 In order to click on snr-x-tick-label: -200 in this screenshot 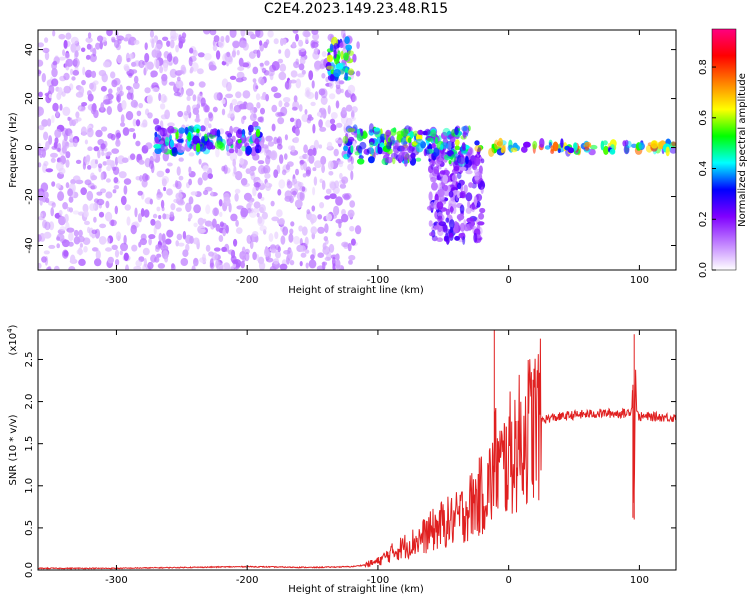, I will do `click(247, 580)`.